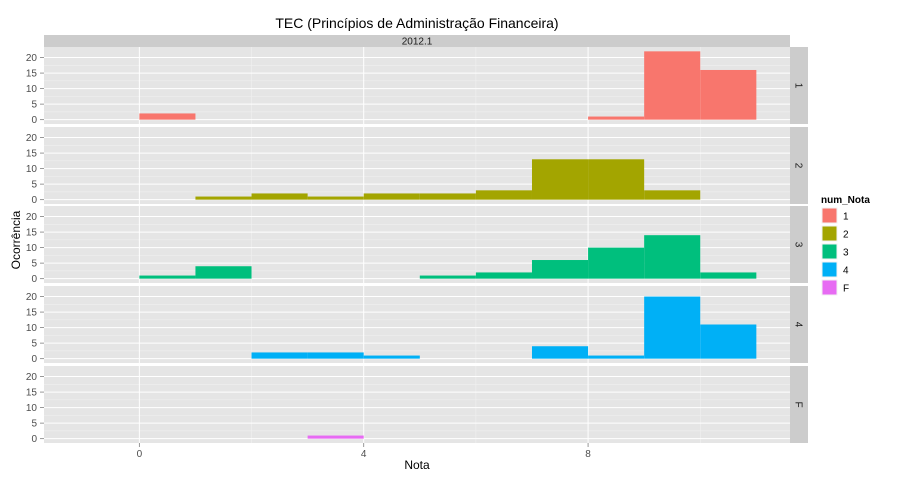 This screenshot has height=480, width=900. I want to click on row-strip-label: 1, so click(798, 86).